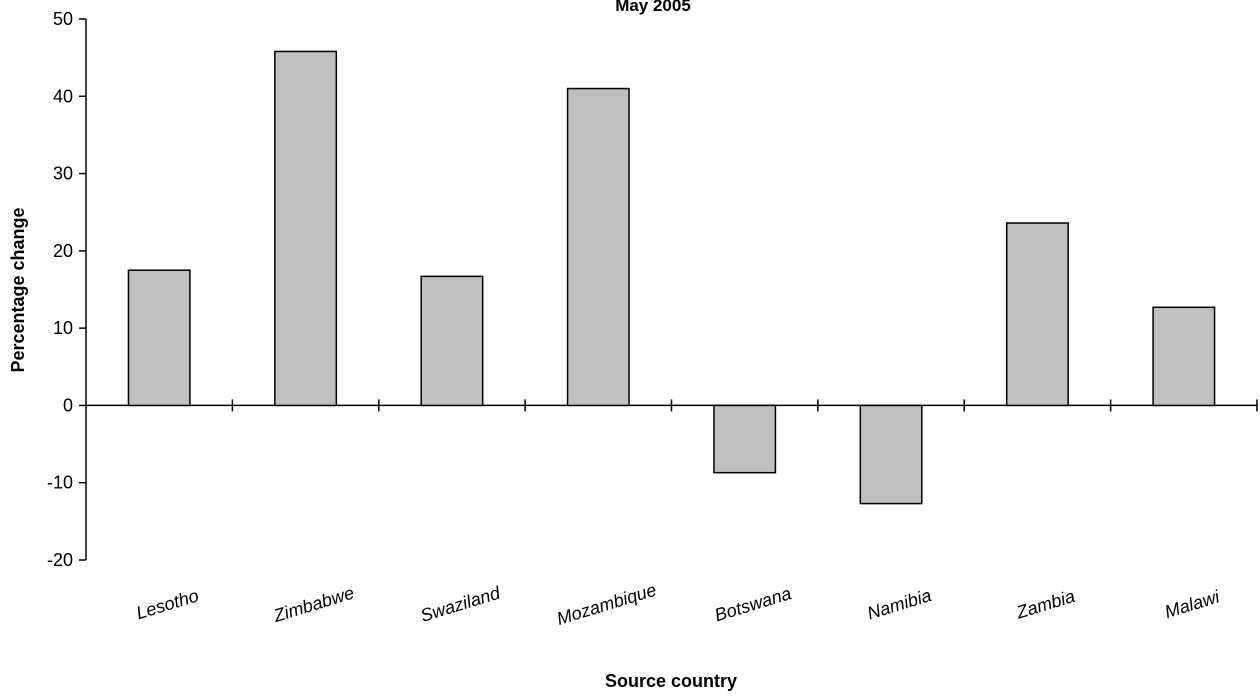 Image resolution: width=1260 pixels, height=699 pixels. What do you see at coordinates (745, 439) in the screenshot?
I see `bar-botswana` at bounding box center [745, 439].